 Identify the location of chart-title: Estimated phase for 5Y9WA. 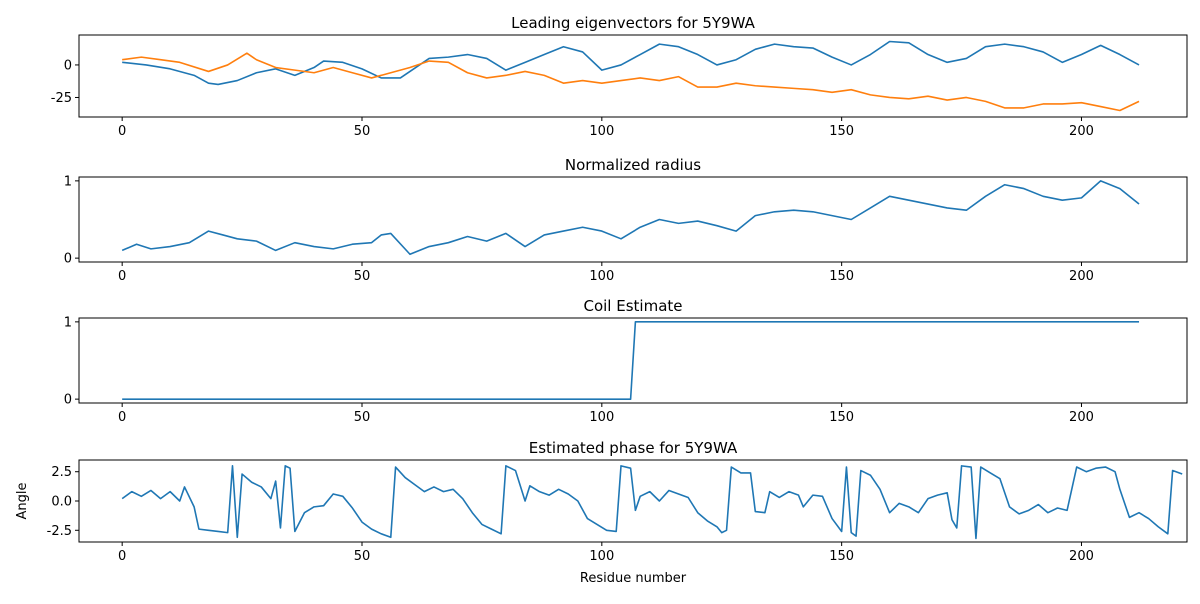
(633, 448).